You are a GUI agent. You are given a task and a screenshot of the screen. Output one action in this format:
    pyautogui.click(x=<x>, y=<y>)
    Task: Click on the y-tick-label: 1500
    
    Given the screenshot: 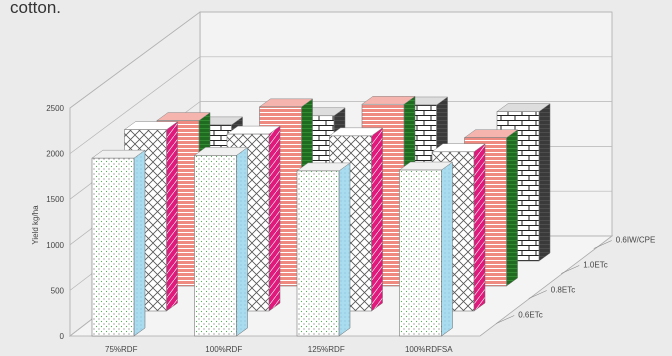 What is the action you would take?
    pyautogui.click(x=55, y=199)
    